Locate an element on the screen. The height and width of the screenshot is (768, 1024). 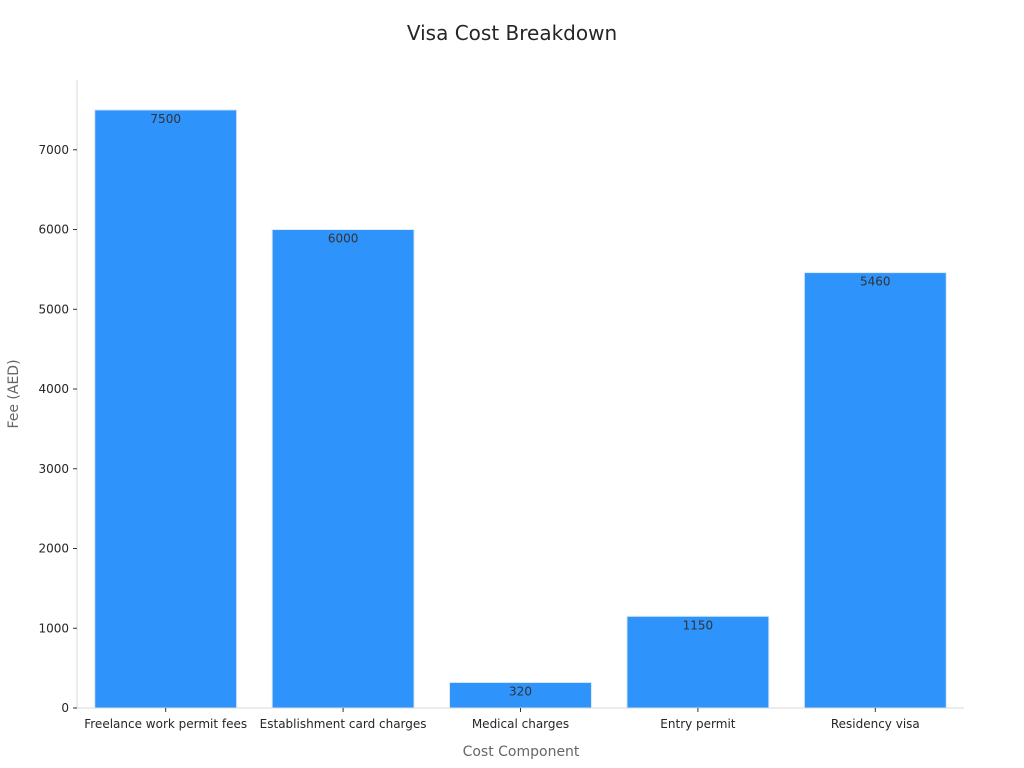
y-tick-label: 7000 is located at coordinates (53, 150).